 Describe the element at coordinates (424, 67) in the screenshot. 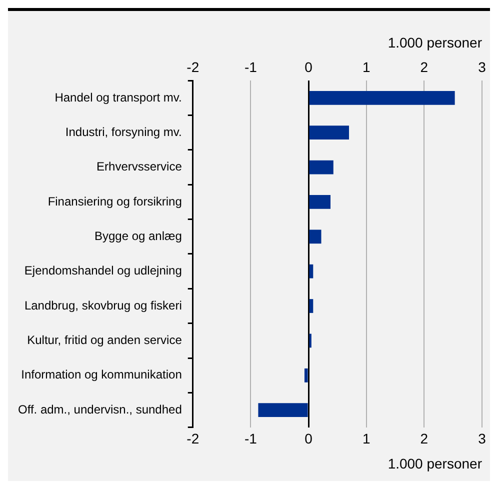

I see `x2-tick-label: 2` at that location.